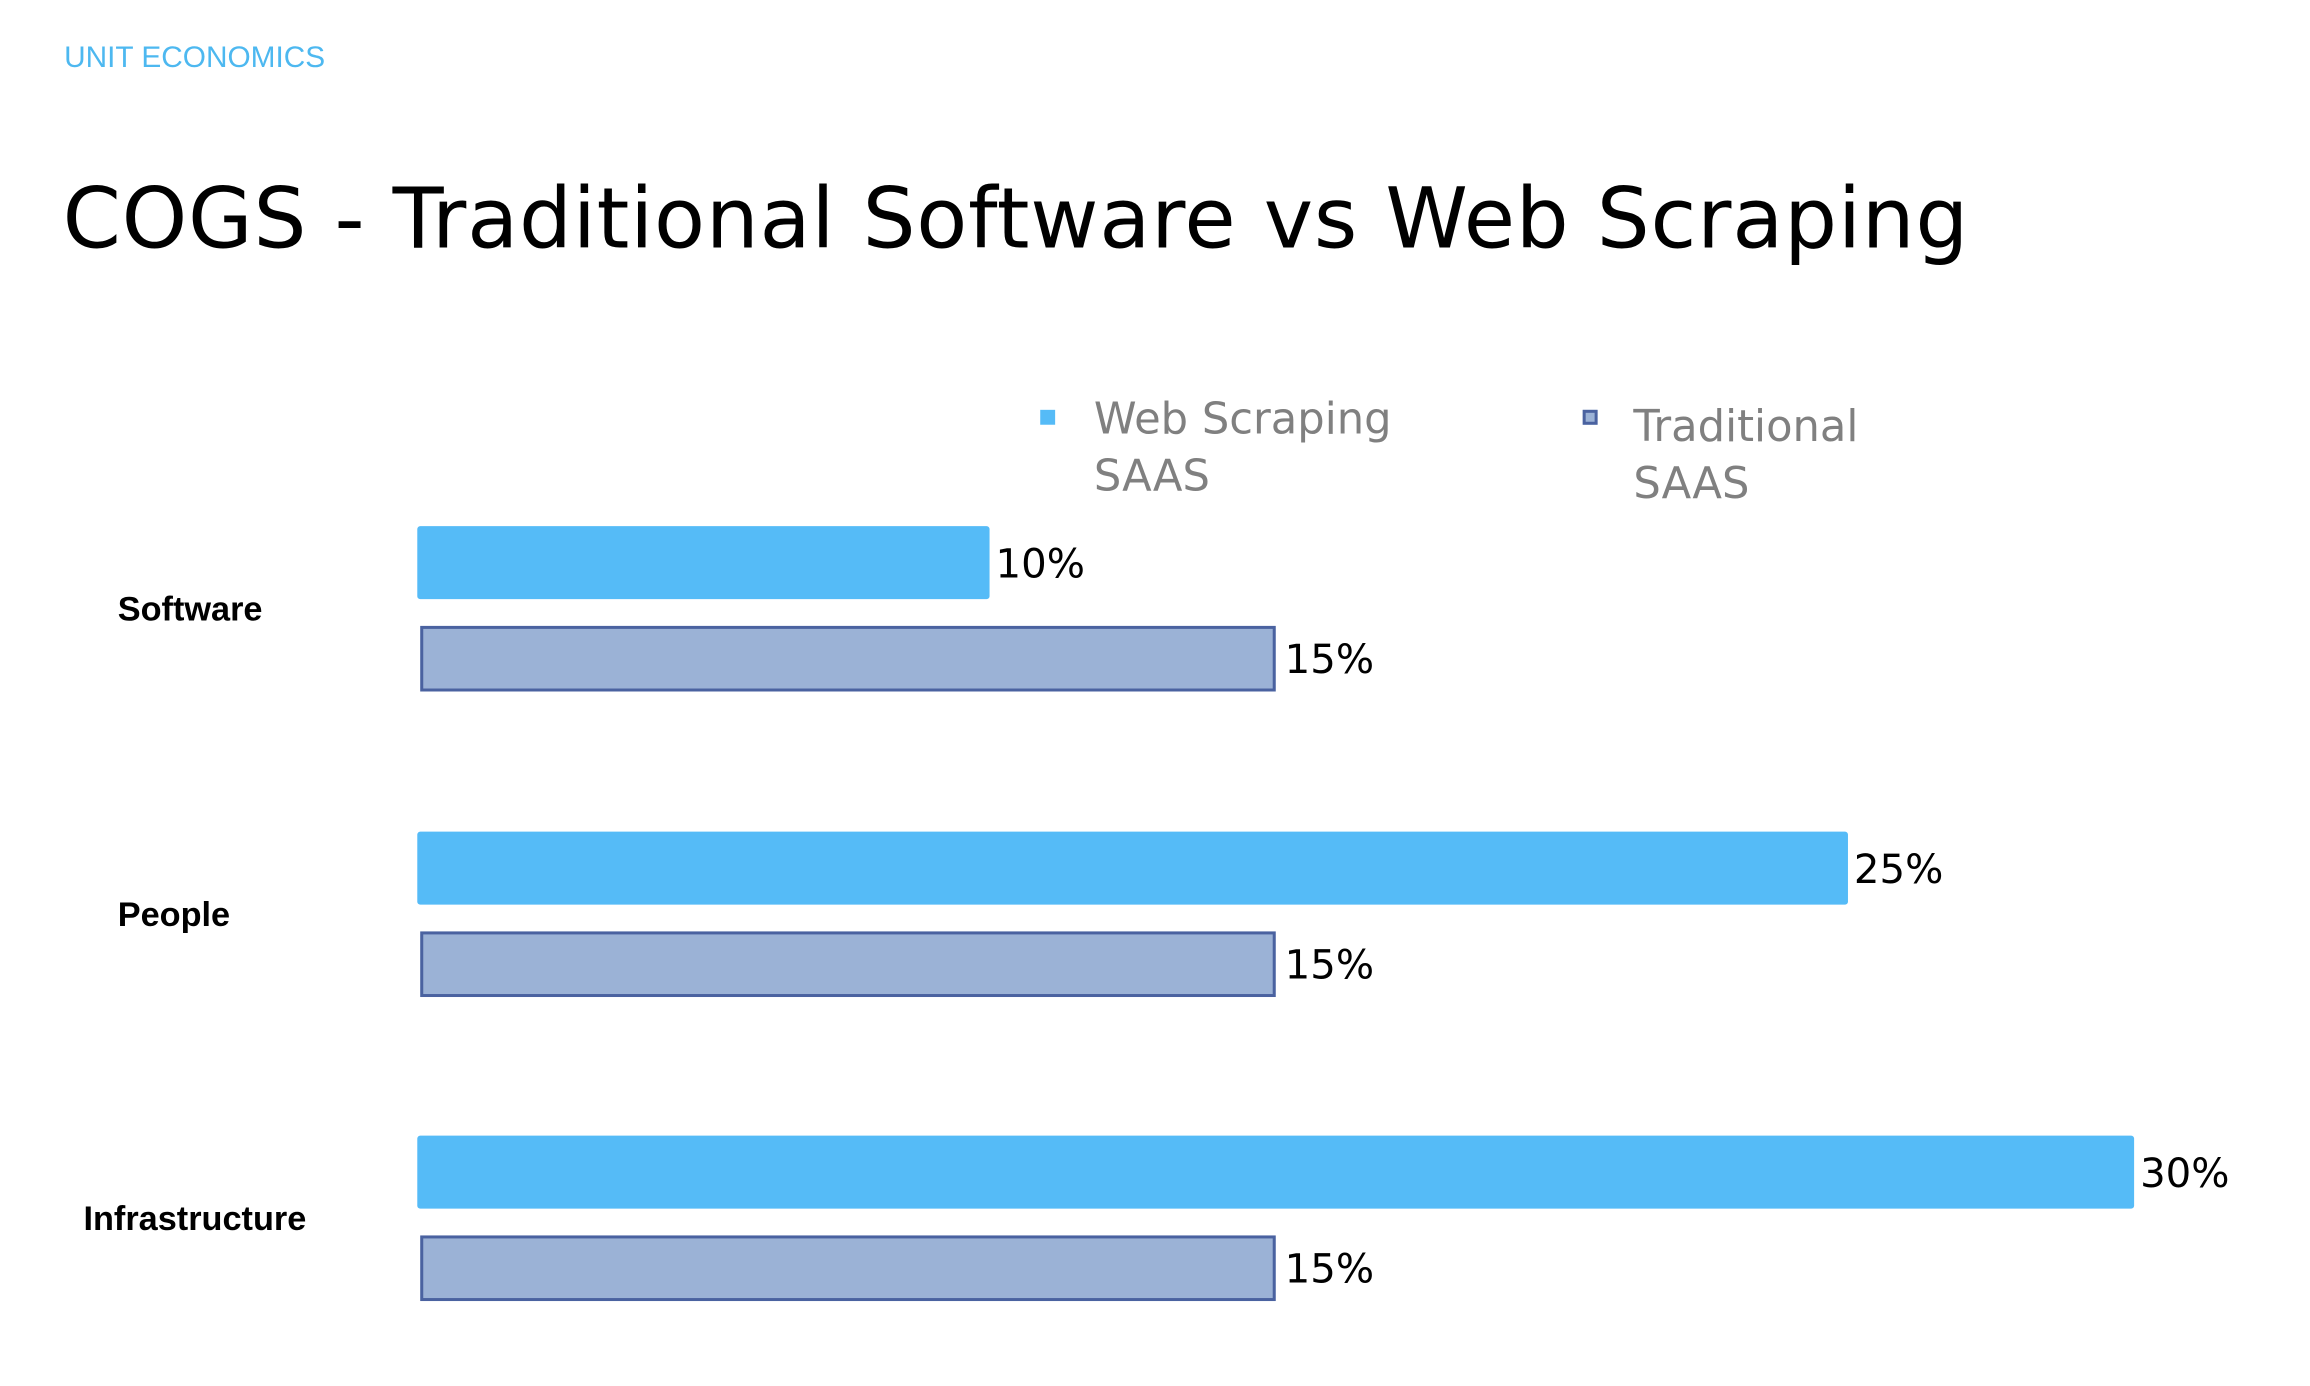 The image size is (2310, 1386). I want to click on data-label-web-scraping: 30%, so click(2185, 1174).